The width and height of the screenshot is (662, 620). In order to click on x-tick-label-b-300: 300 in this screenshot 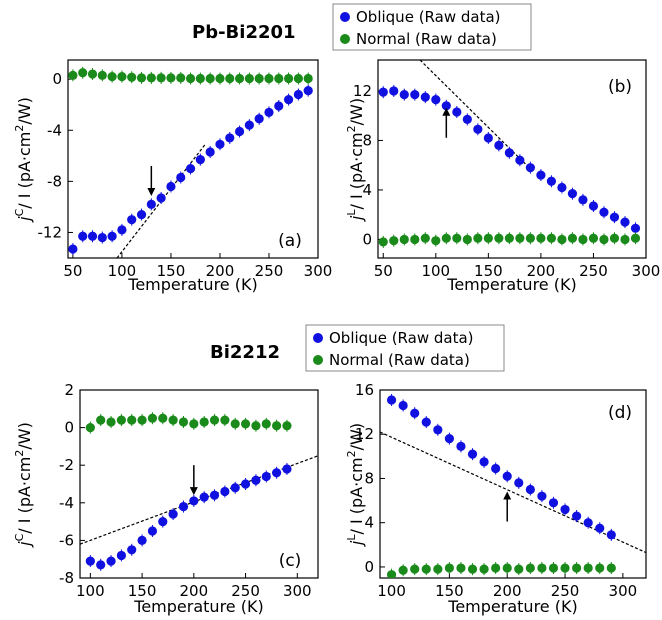, I will do `click(646, 271)`.